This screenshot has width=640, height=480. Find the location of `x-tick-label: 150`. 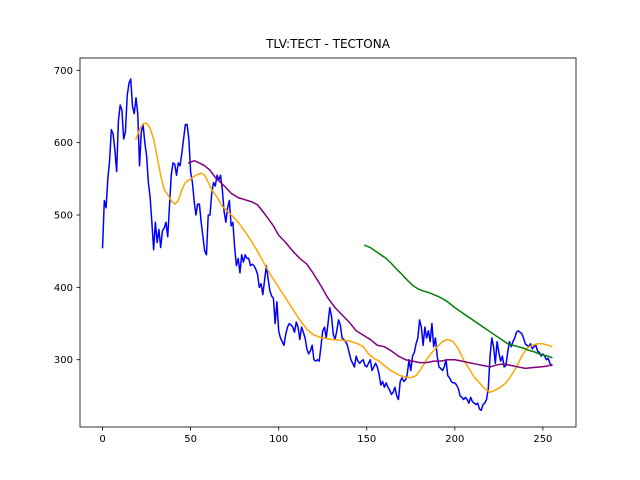

x-tick-label: 150 is located at coordinates (366, 439).